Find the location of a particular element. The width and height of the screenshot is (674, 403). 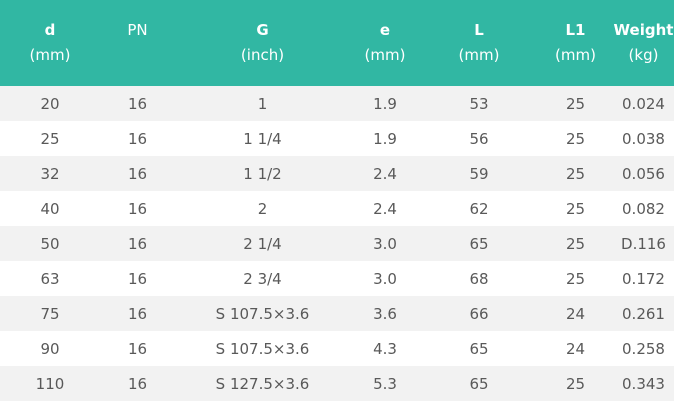

table-cell: 5.3 is located at coordinates (385, 383).